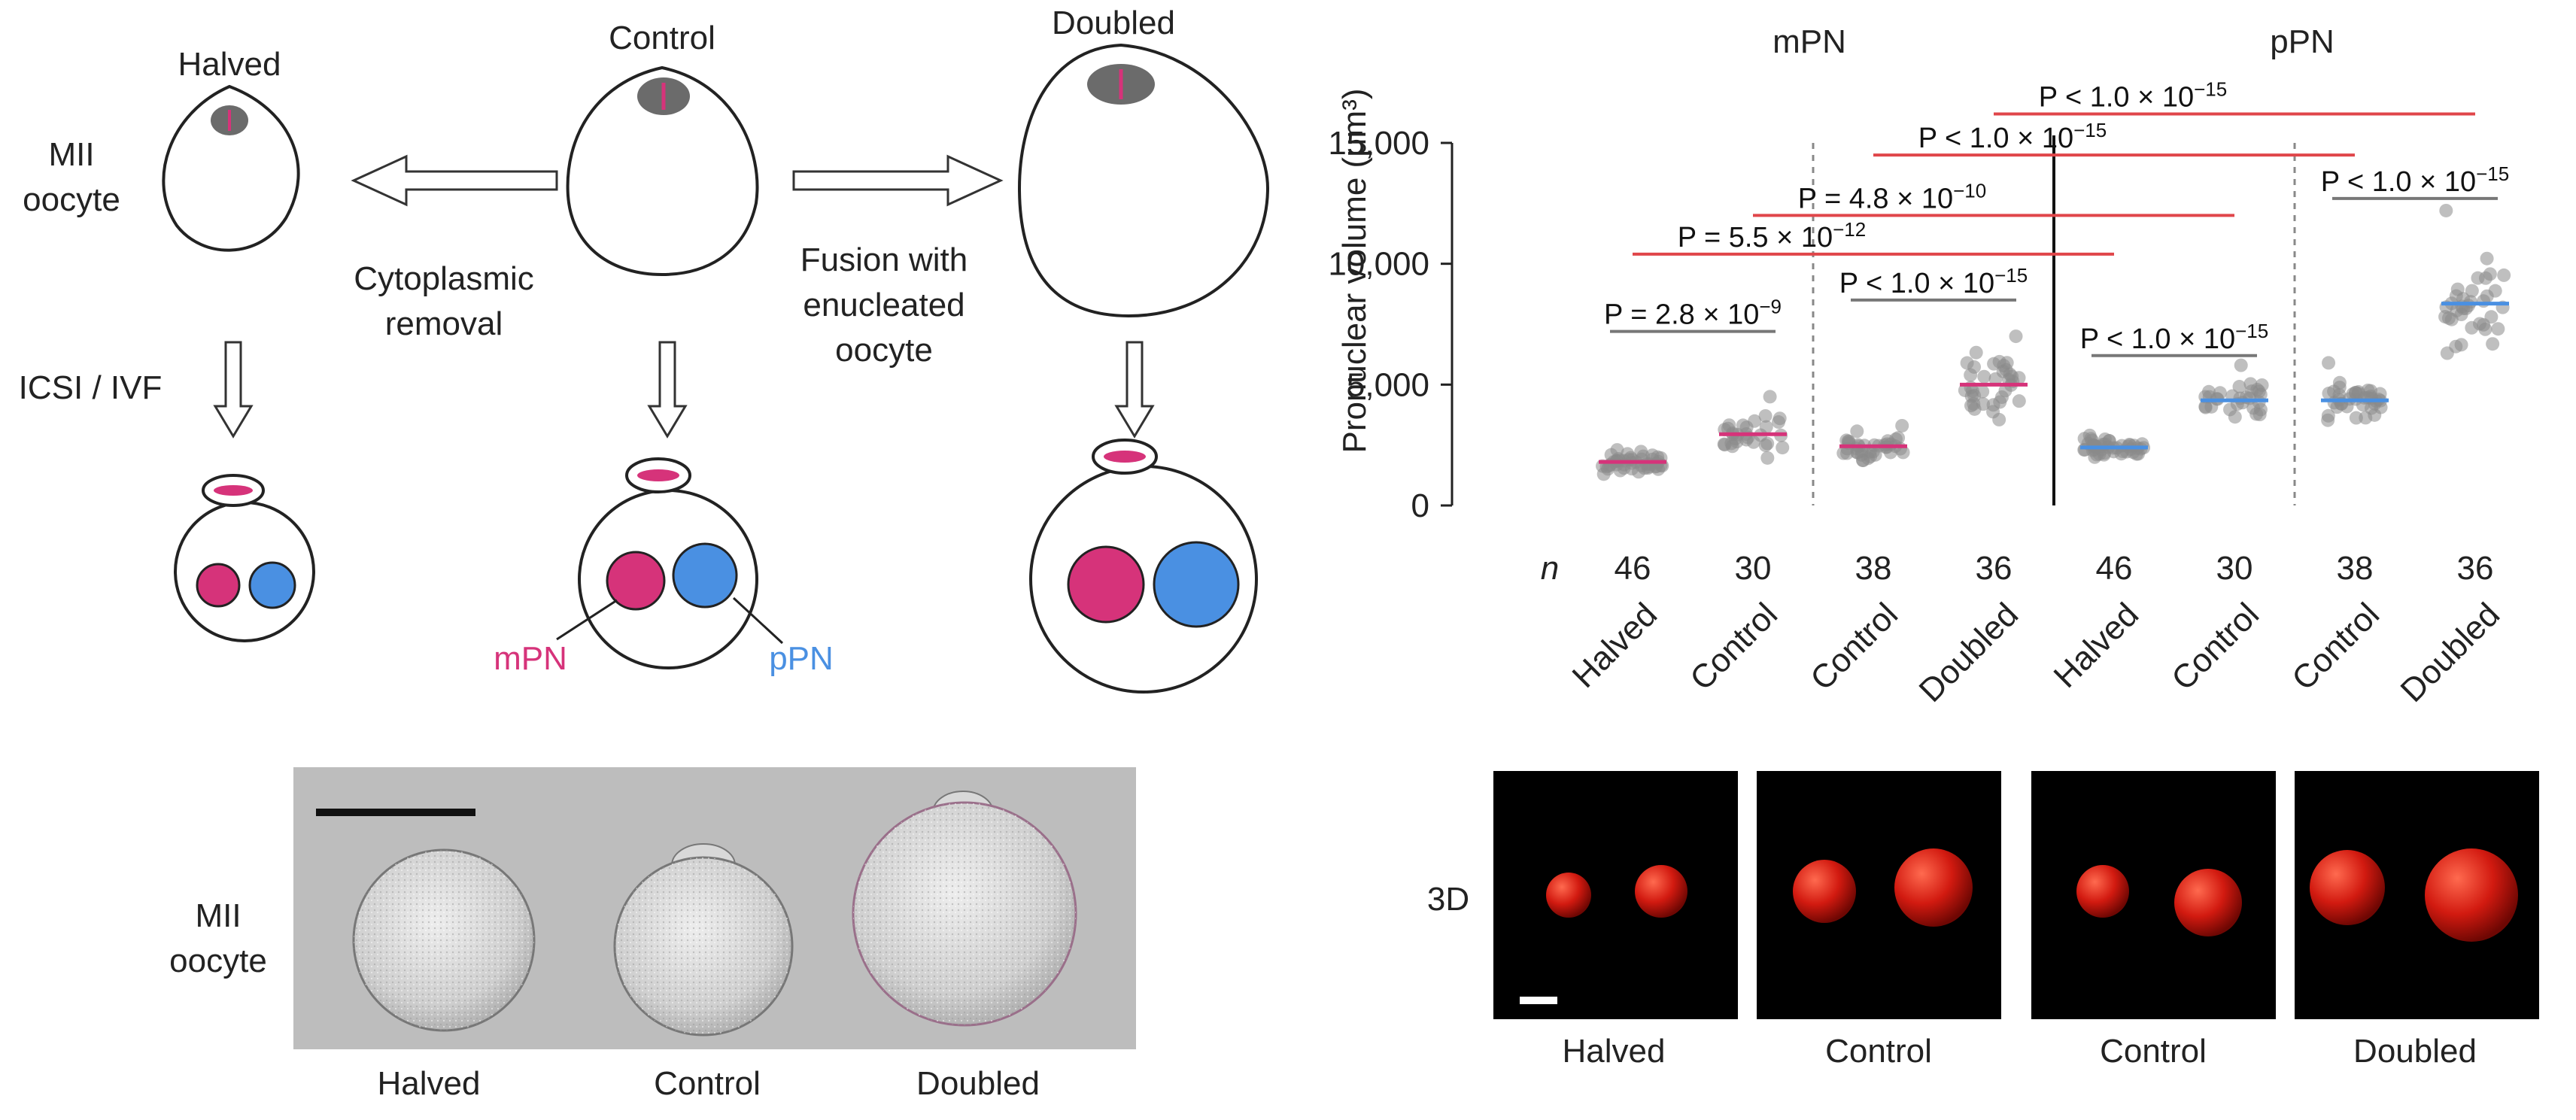  Describe the element at coordinates (1614, 1051) in the screenshot. I see `render-caption-halved: Halved` at that location.